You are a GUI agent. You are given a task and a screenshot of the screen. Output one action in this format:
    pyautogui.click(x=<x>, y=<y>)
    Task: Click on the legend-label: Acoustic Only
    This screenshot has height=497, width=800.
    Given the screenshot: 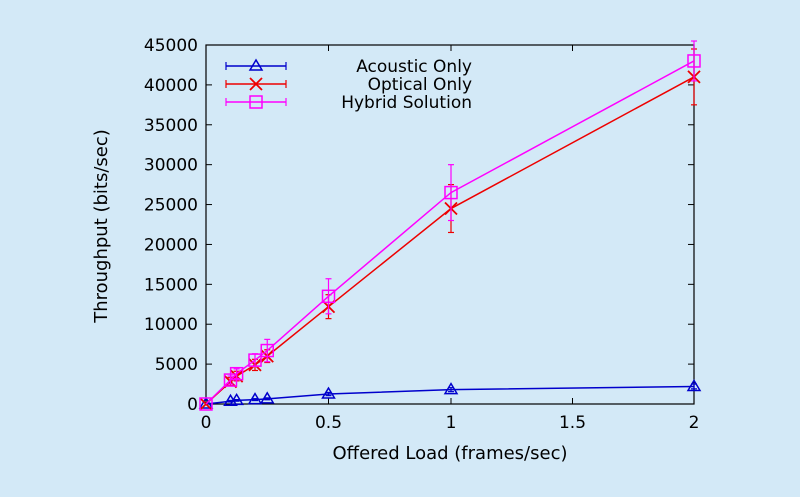 What is the action you would take?
    pyautogui.click(x=414, y=67)
    